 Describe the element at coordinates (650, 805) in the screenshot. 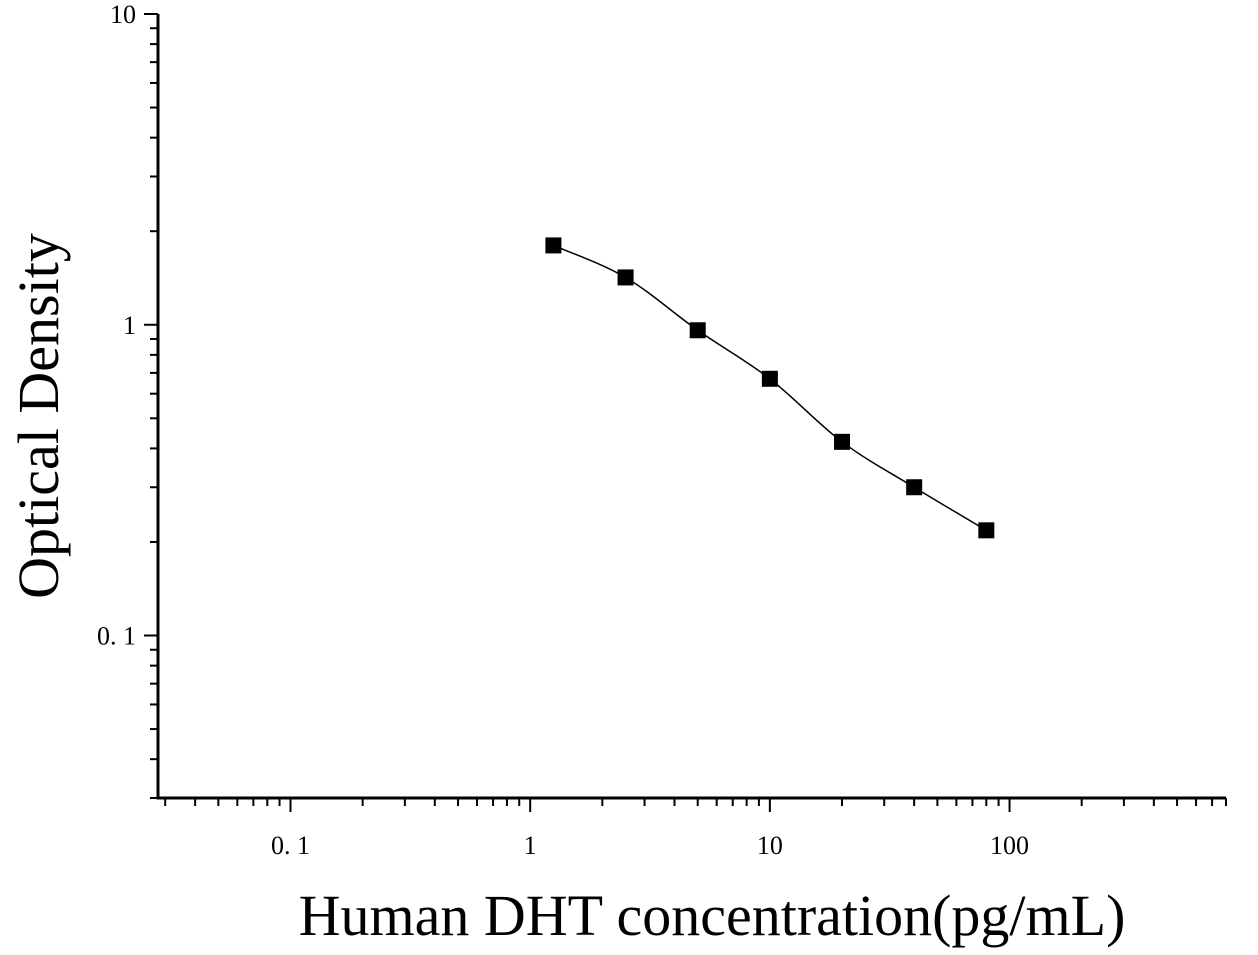

I see `x-axis-major-ticks` at that location.